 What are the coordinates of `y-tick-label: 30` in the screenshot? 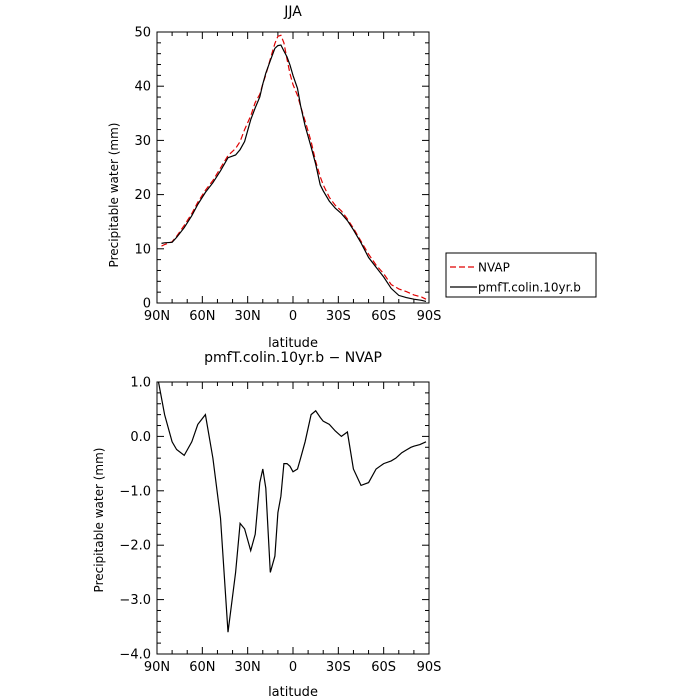 It's located at (142, 141).